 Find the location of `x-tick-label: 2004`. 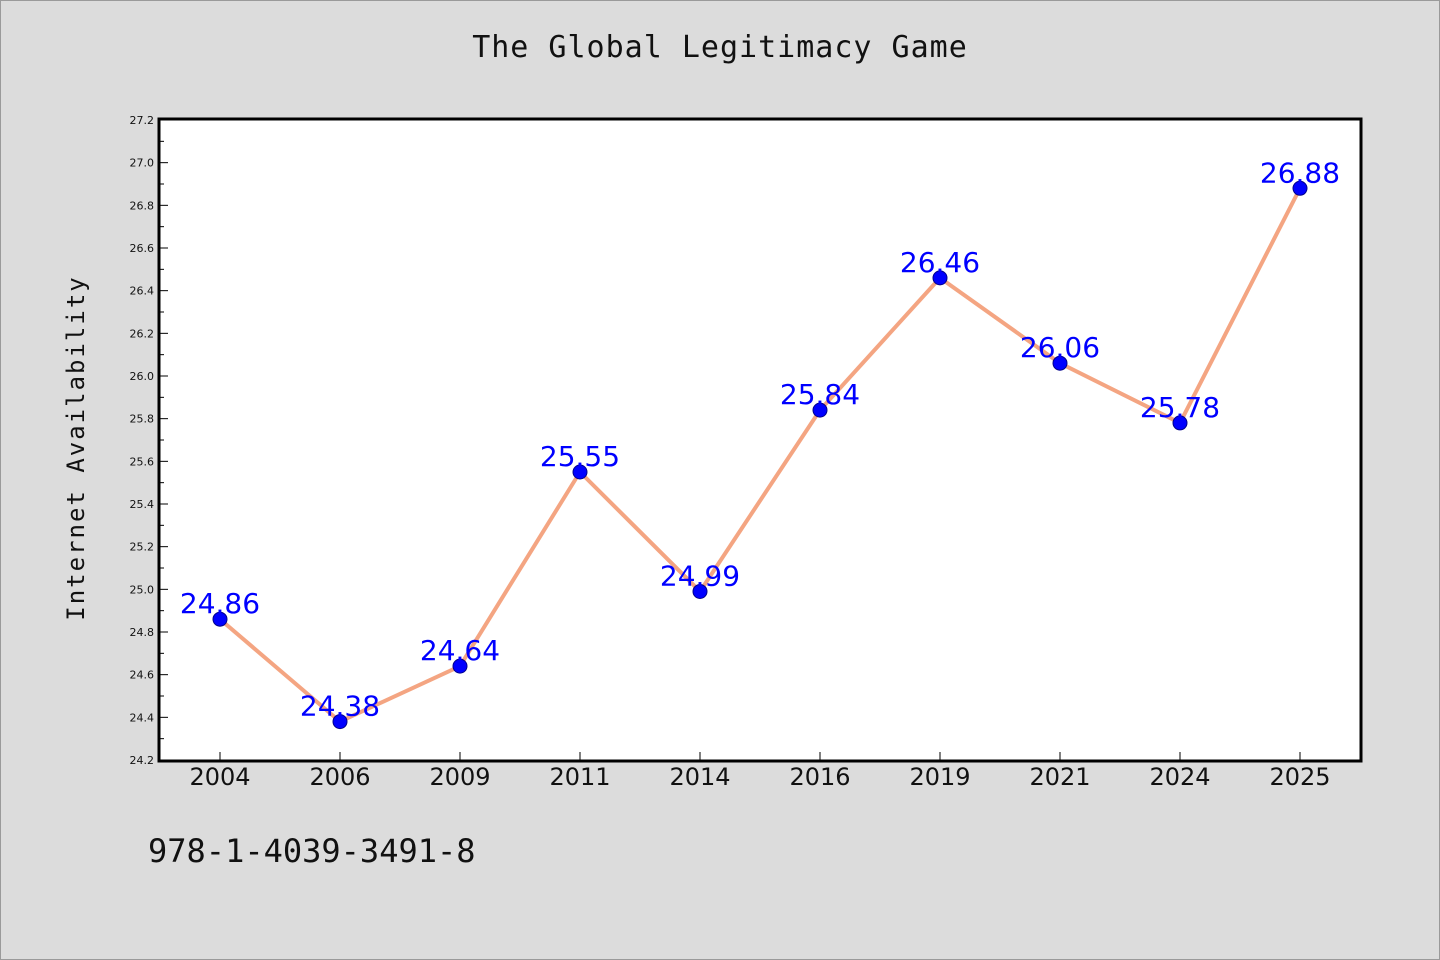

x-tick-label: 2004 is located at coordinates (219, 777).